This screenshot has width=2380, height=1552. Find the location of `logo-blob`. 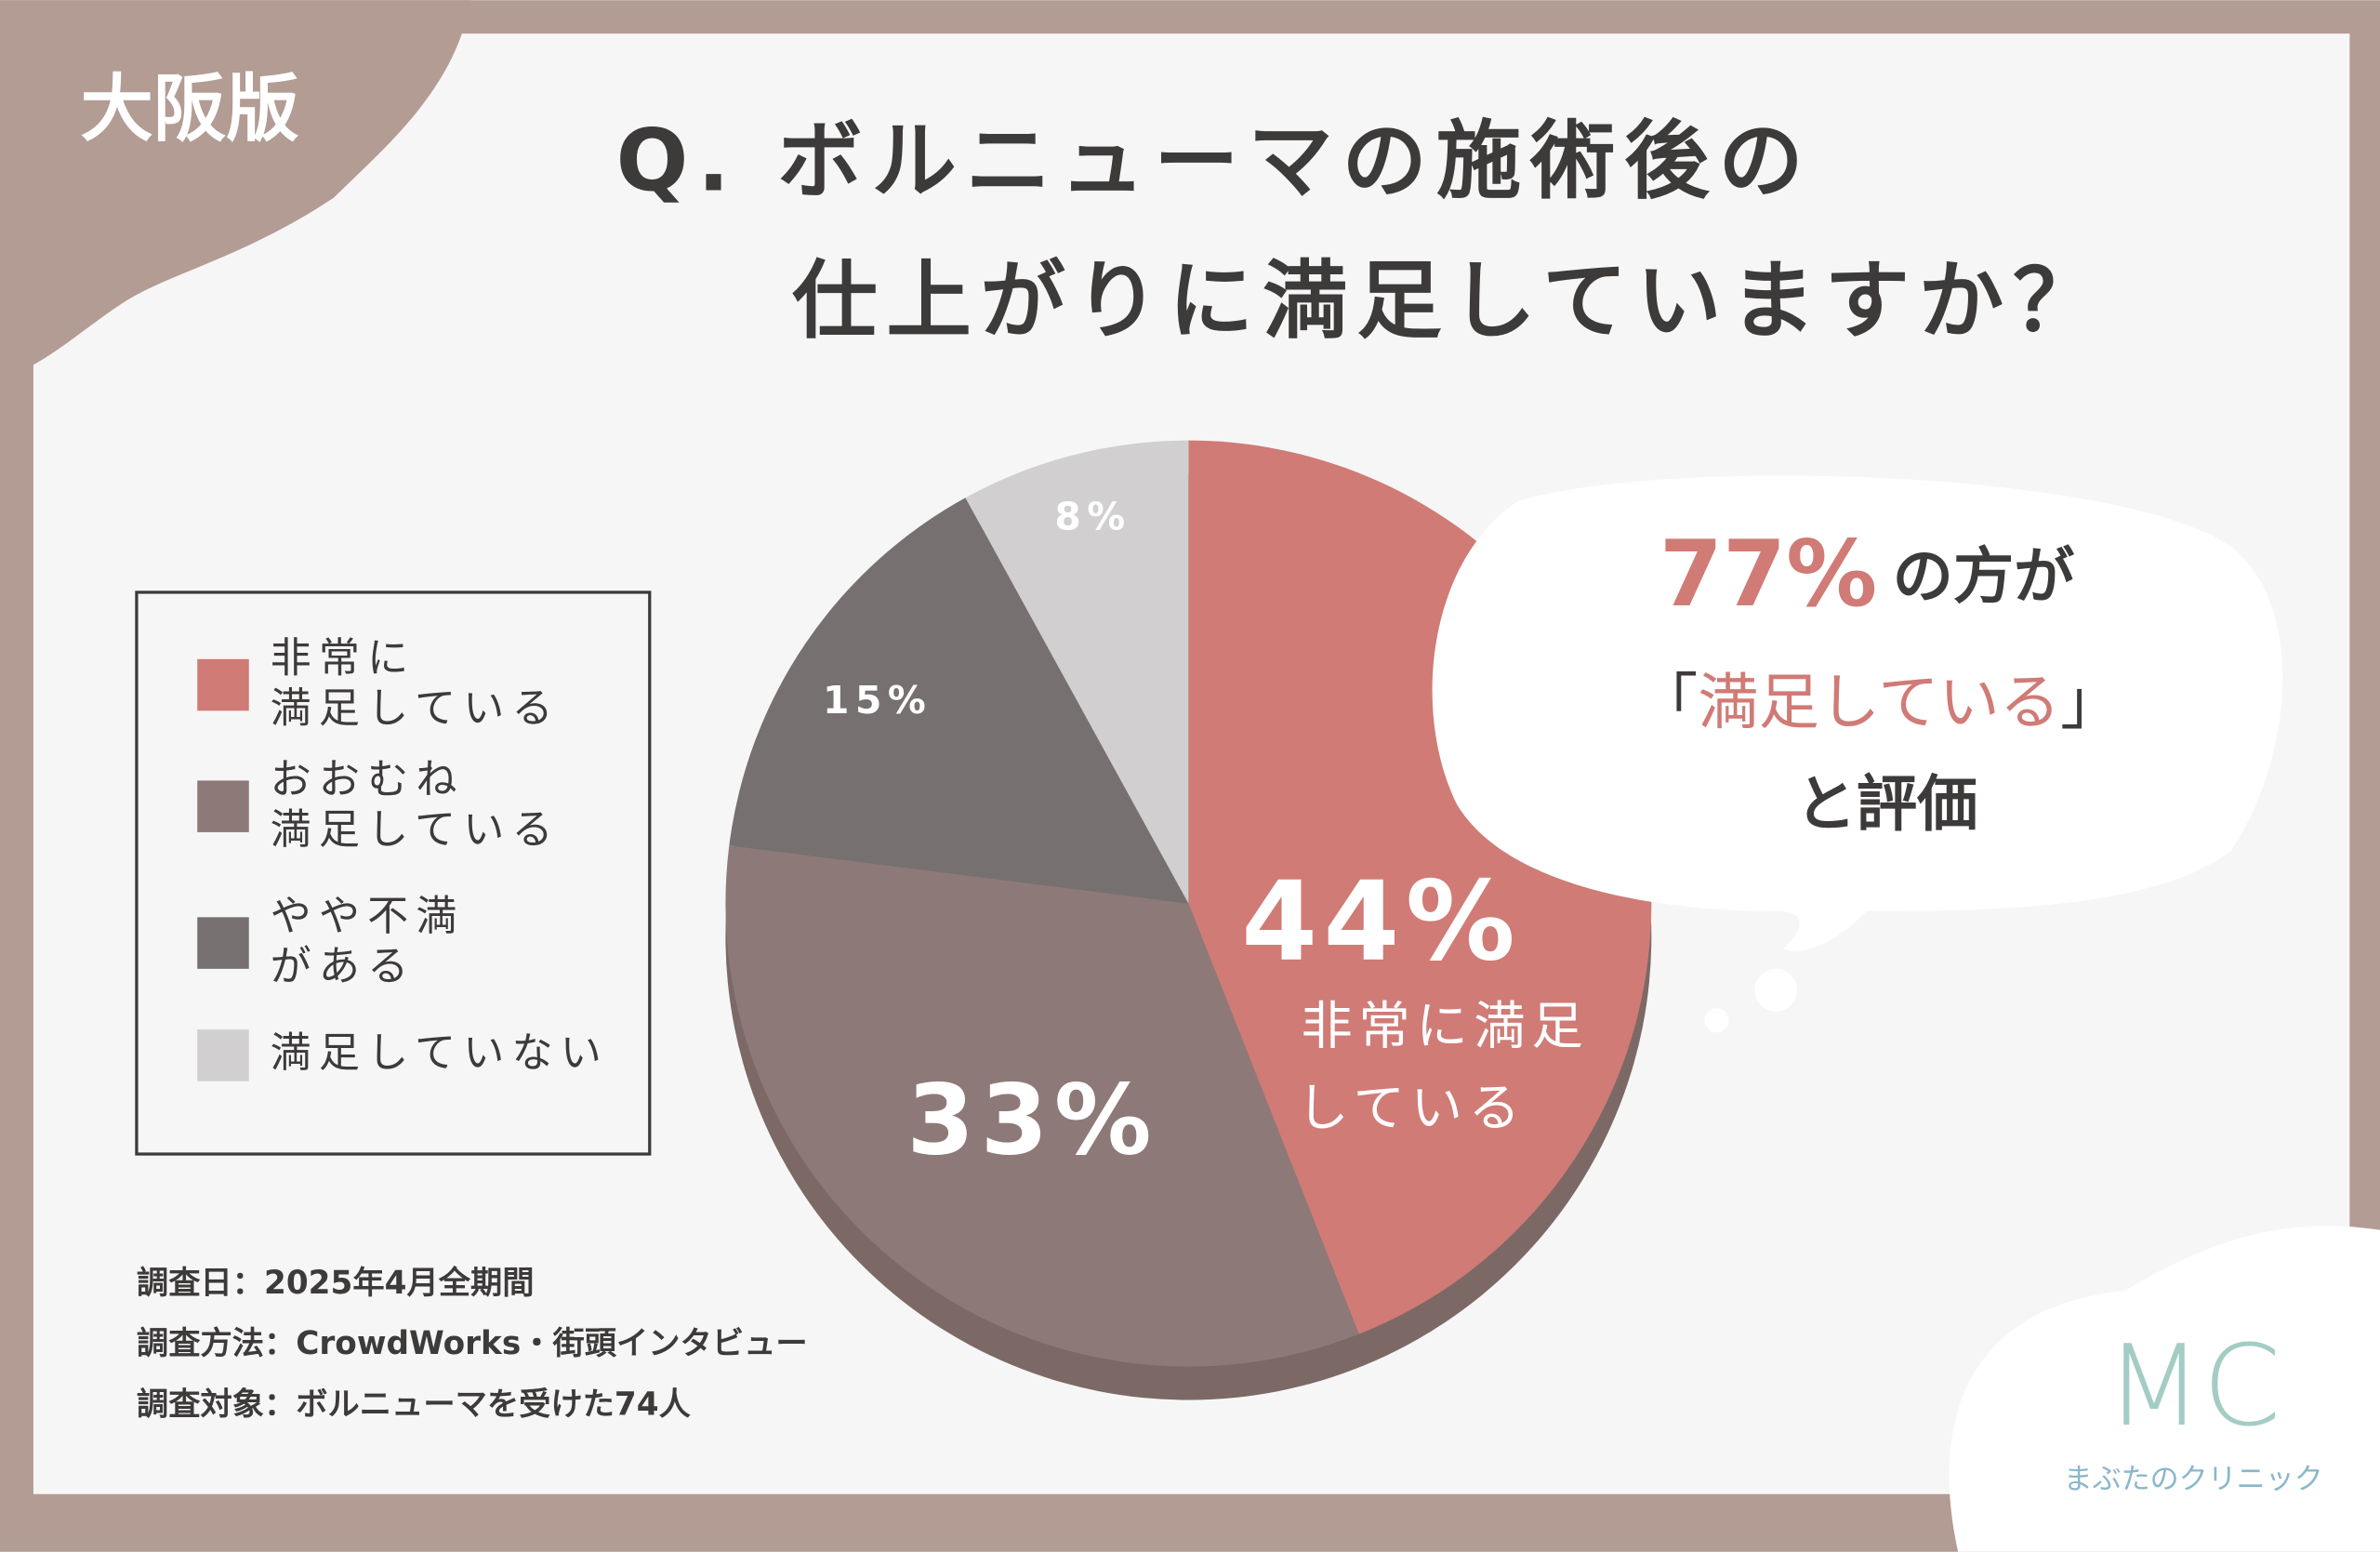

logo-blob is located at coordinates (2164, 1389).